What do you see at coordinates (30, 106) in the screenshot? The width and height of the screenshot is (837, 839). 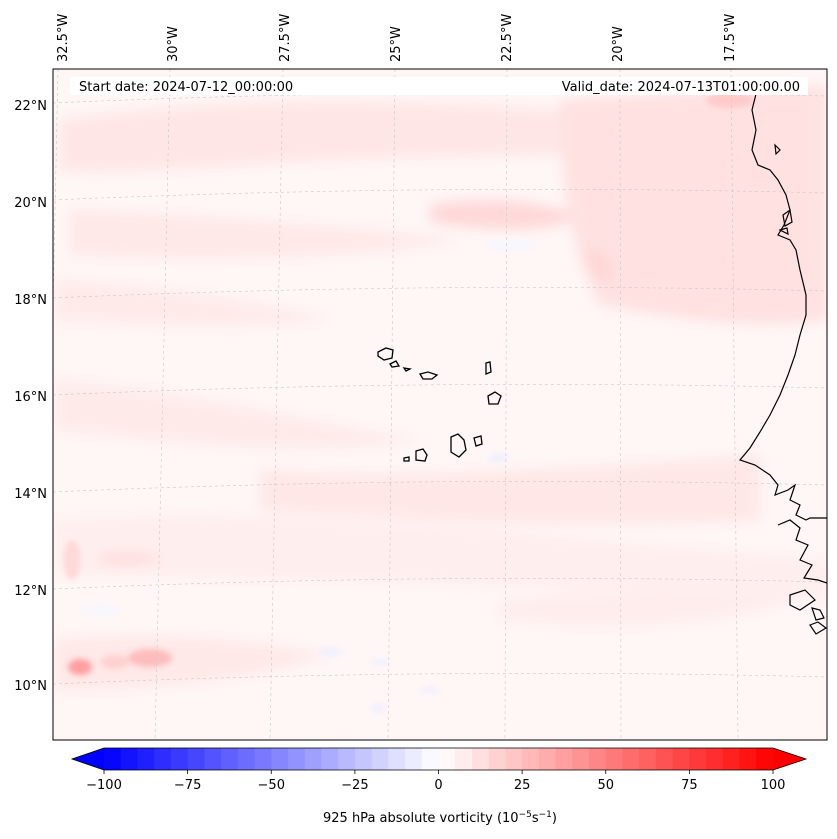 I see `lat-label: 22°N` at bounding box center [30, 106].